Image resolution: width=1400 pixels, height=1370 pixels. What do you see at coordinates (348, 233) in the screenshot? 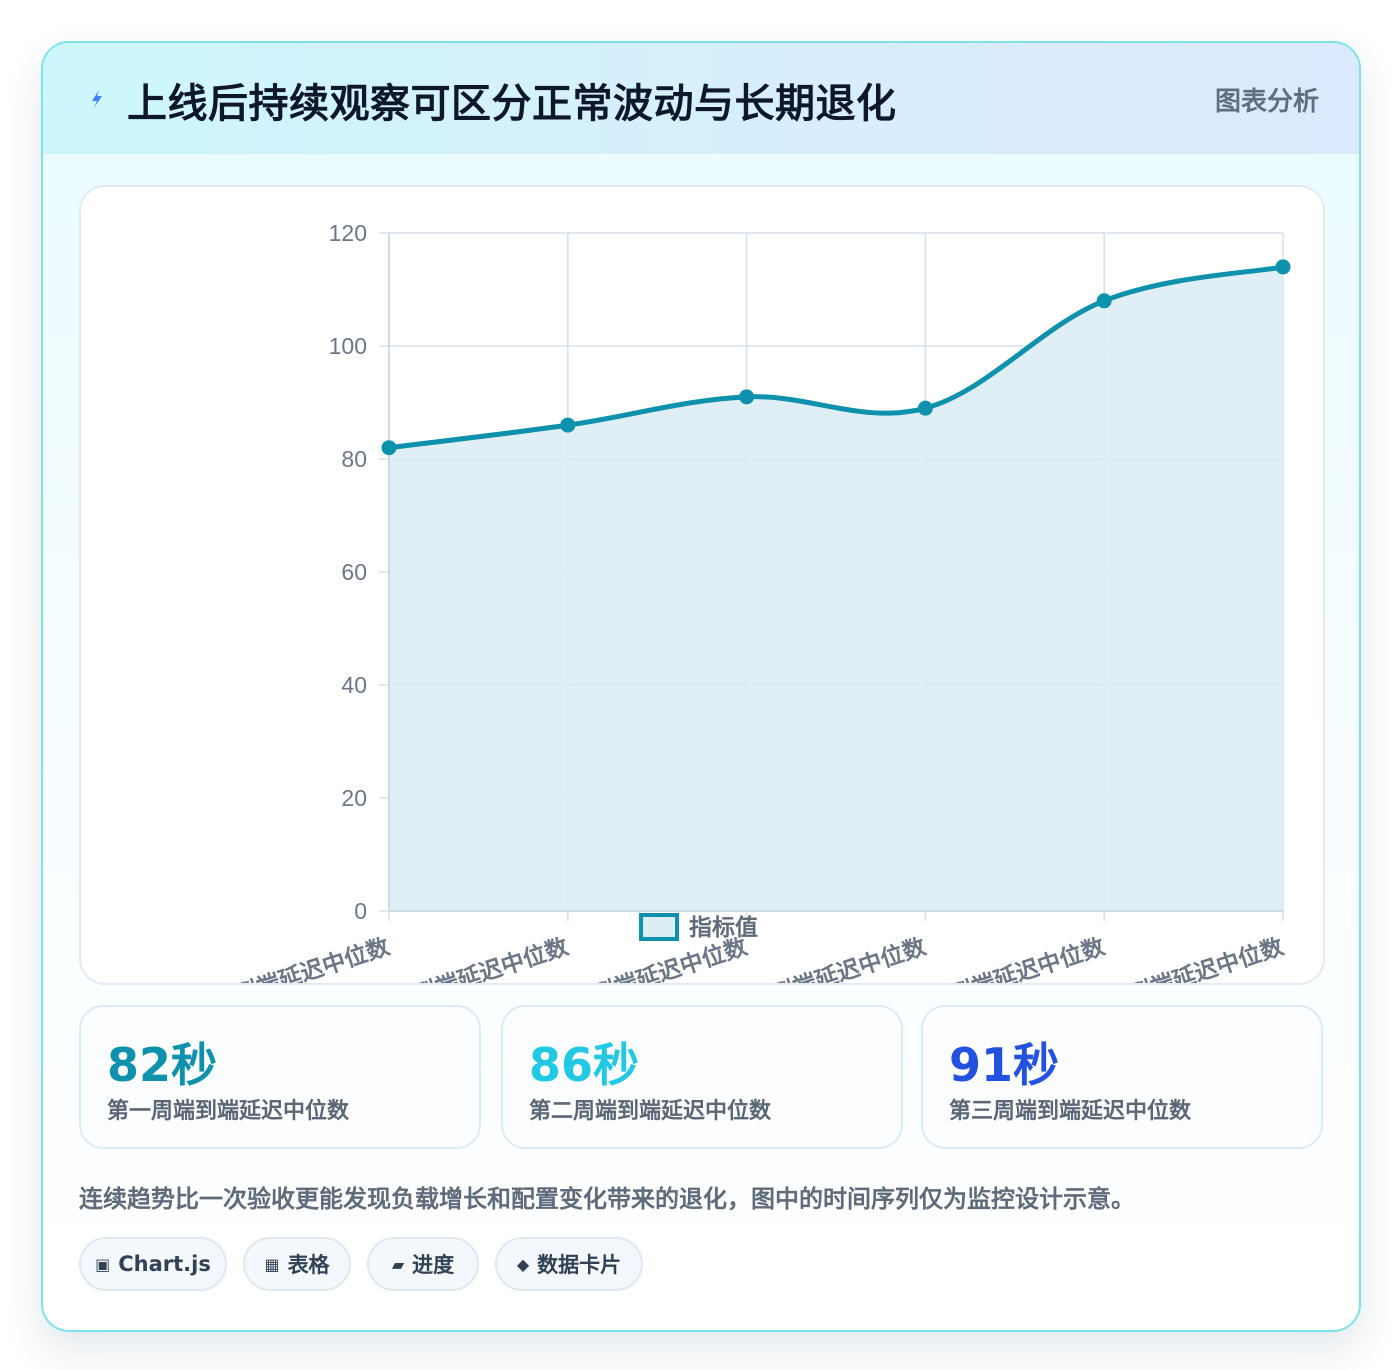
I see `y-tick-label: 120` at bounding box center [348, 233].